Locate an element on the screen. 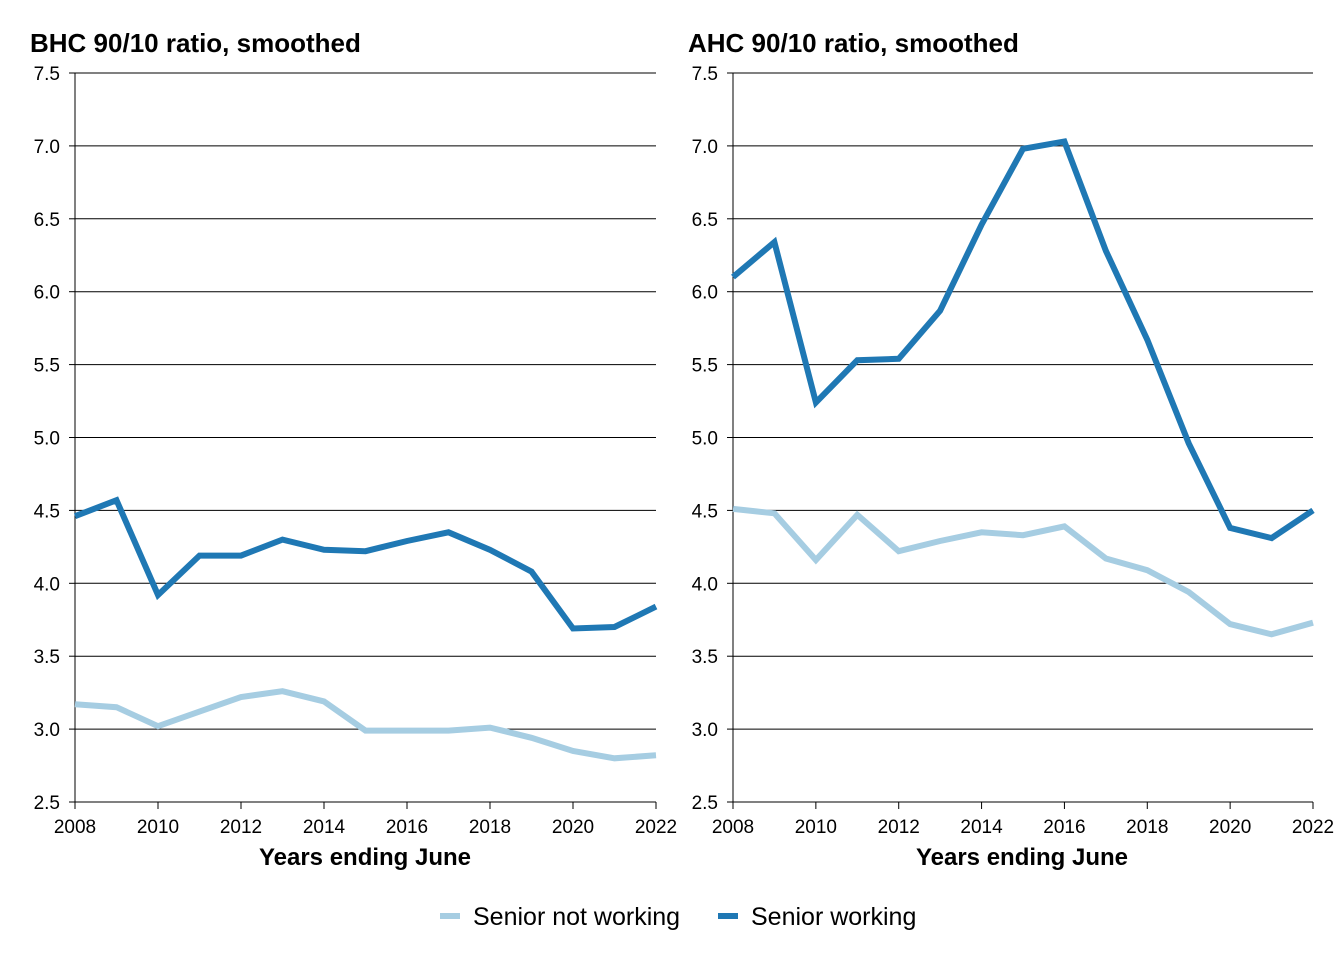  legend-label: Senior not working is located at coordinates (576, 917).